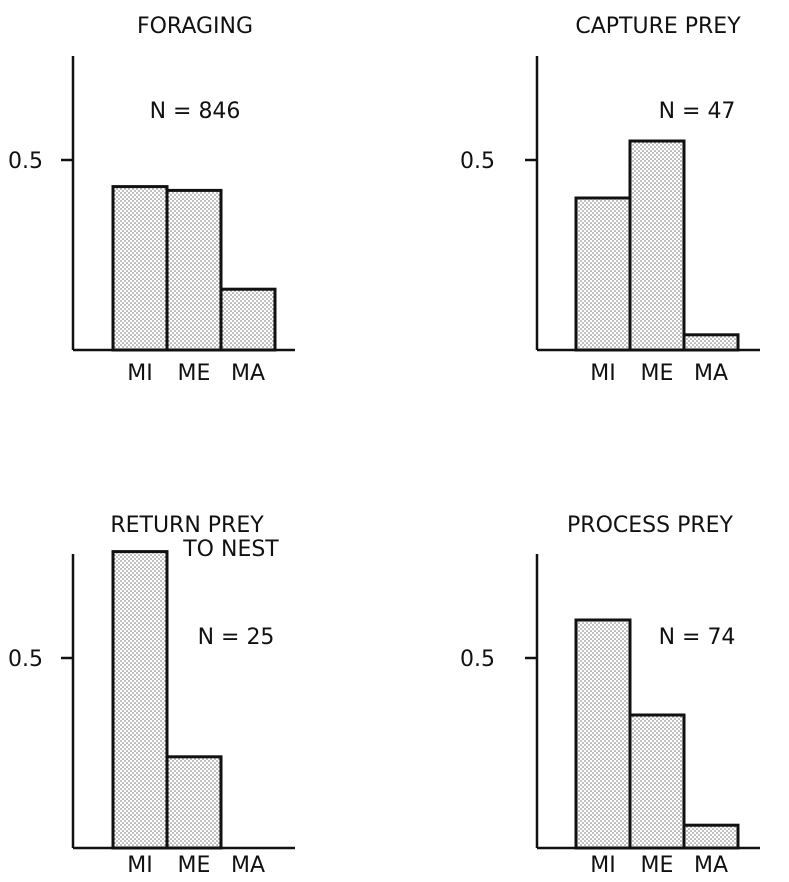  What do you see at coordinates (658, 26) in the screenshot?
I see `chart-title: CAPTURE PREY` at bounding box center [658, 26].